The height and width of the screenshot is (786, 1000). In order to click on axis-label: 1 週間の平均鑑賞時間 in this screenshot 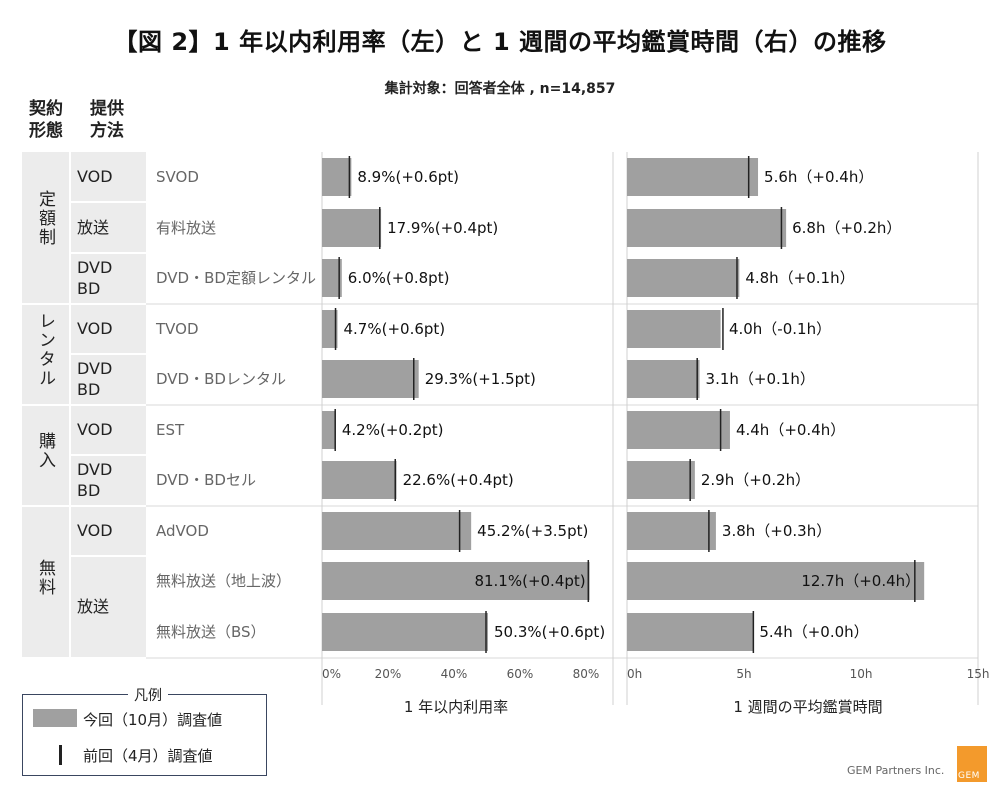, I will do `click(807, 707)`.